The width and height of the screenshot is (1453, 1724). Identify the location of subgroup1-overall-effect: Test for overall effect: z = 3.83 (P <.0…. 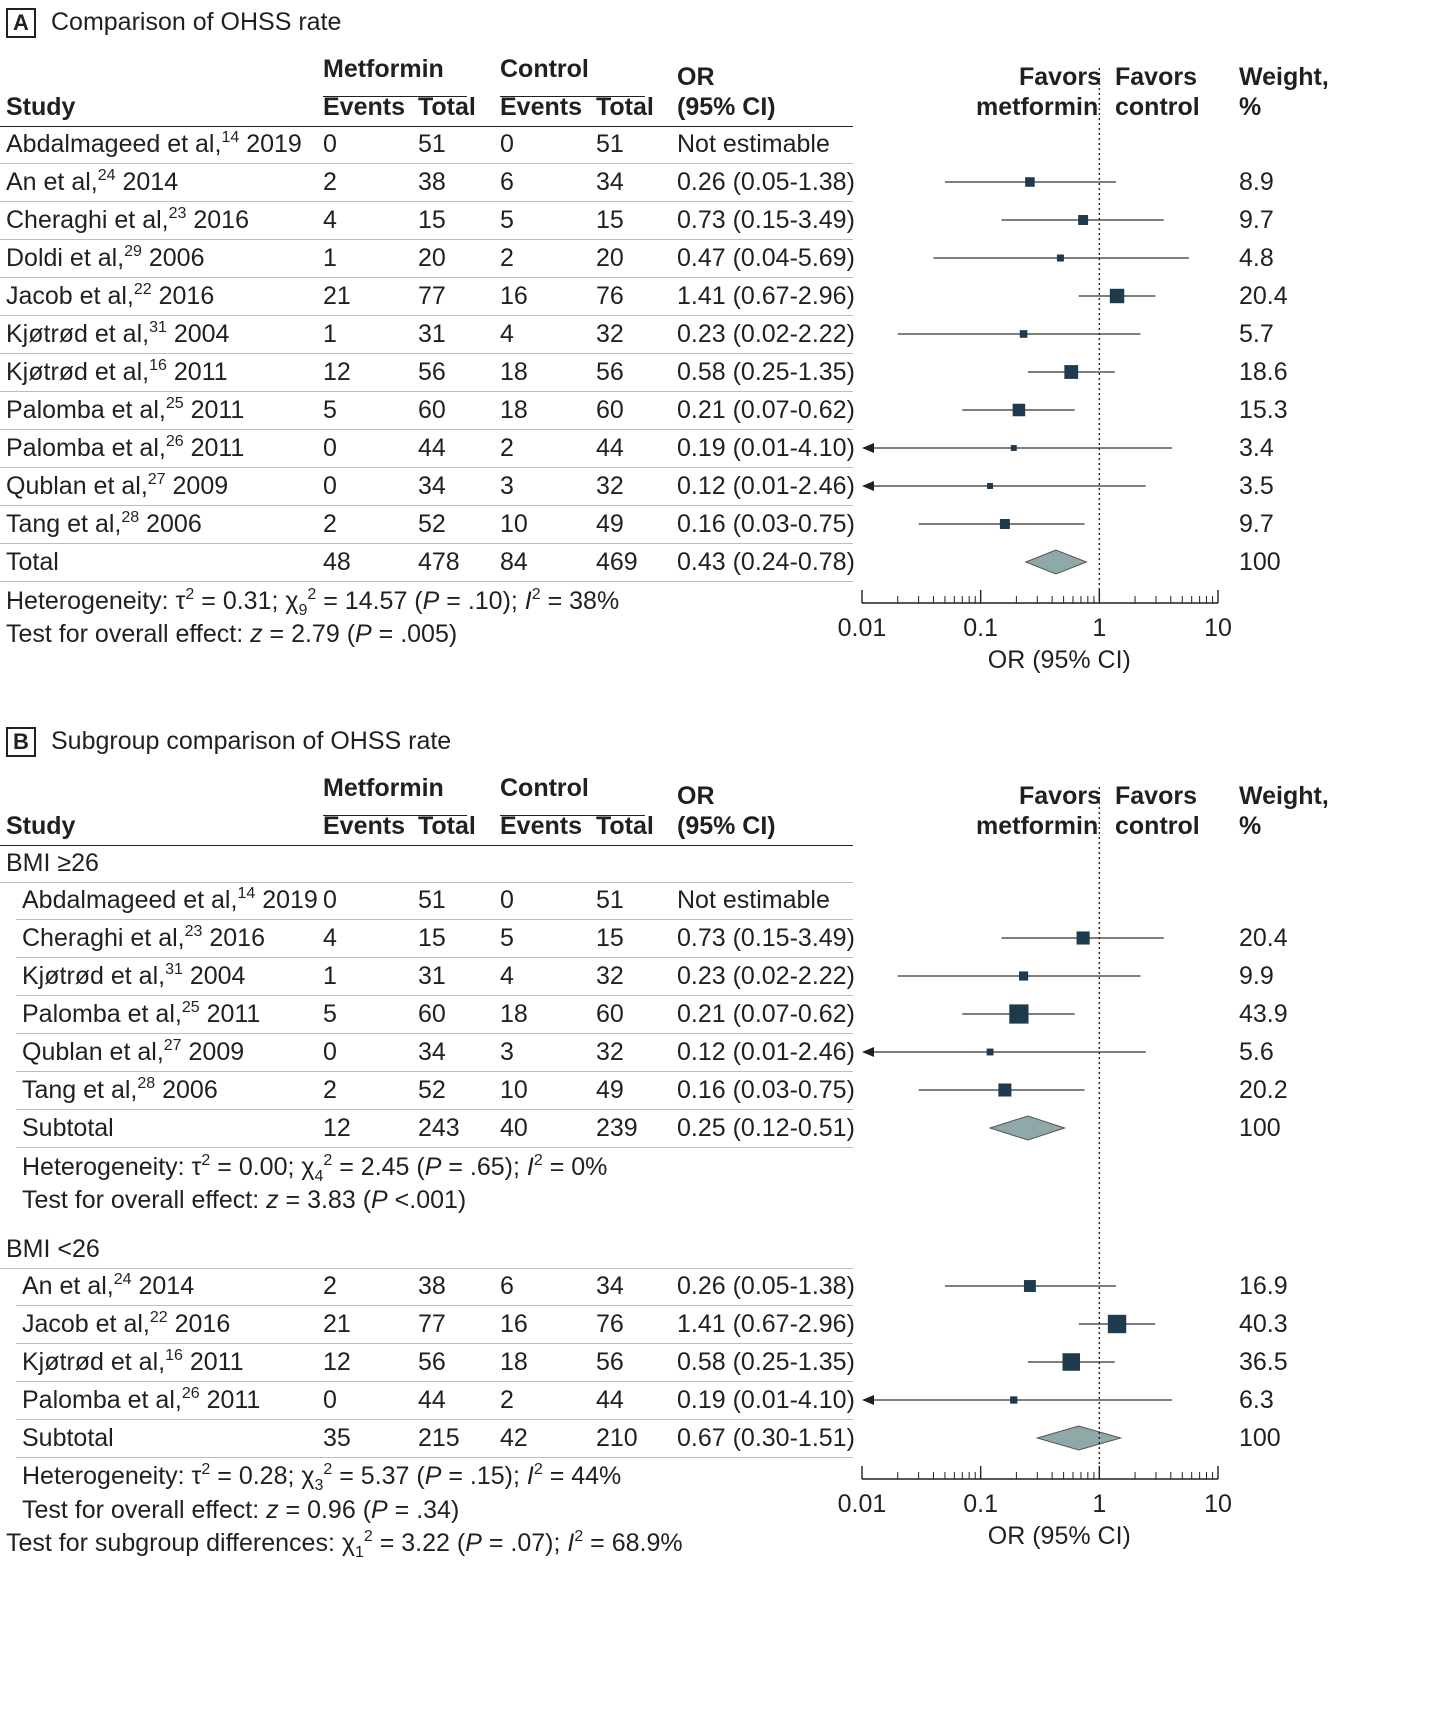
(244, 1200).